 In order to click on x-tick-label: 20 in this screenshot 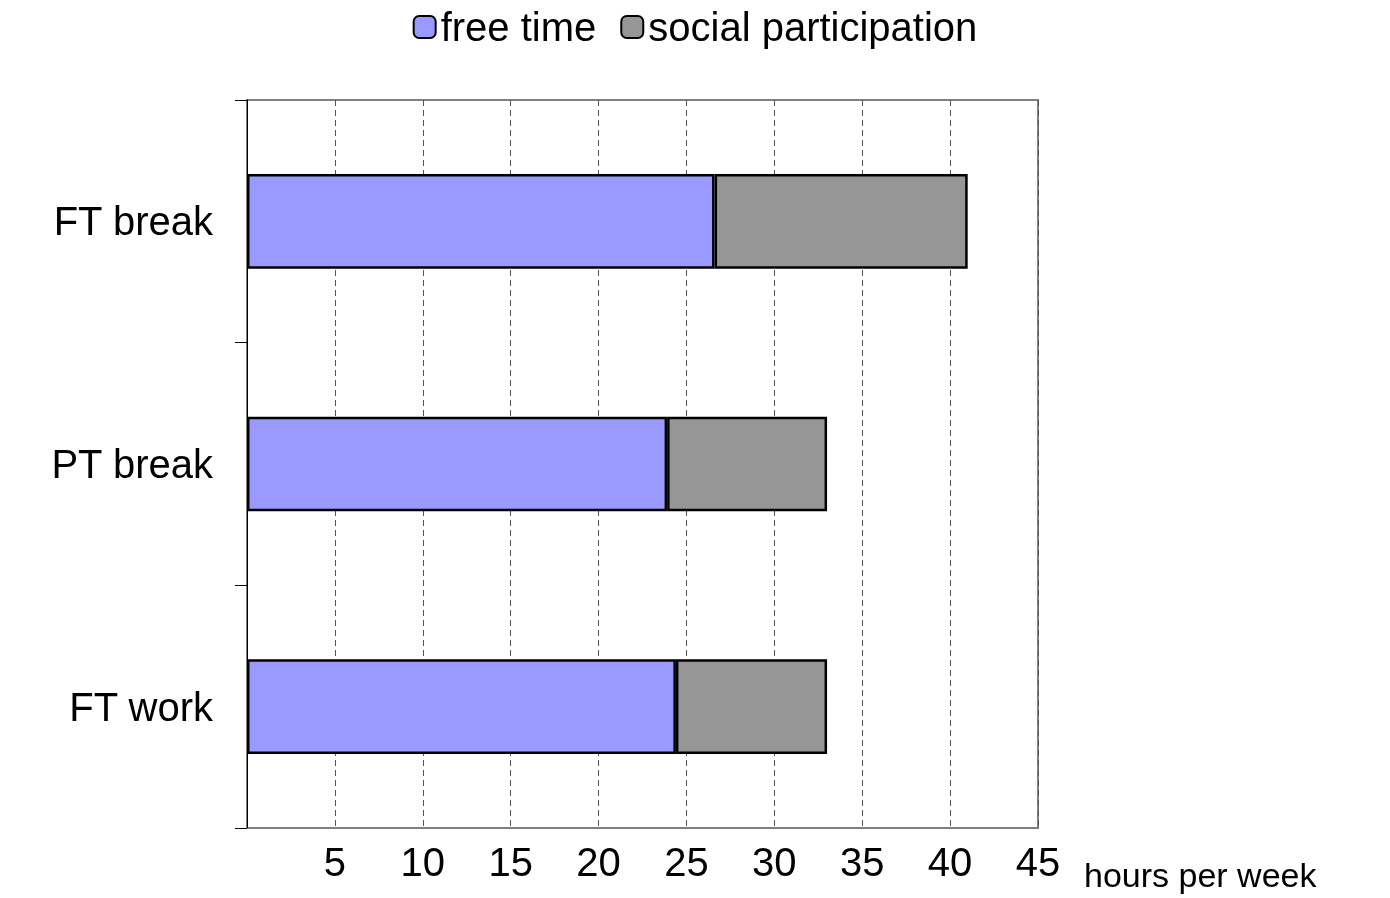, I will do `click(598, 862)`.